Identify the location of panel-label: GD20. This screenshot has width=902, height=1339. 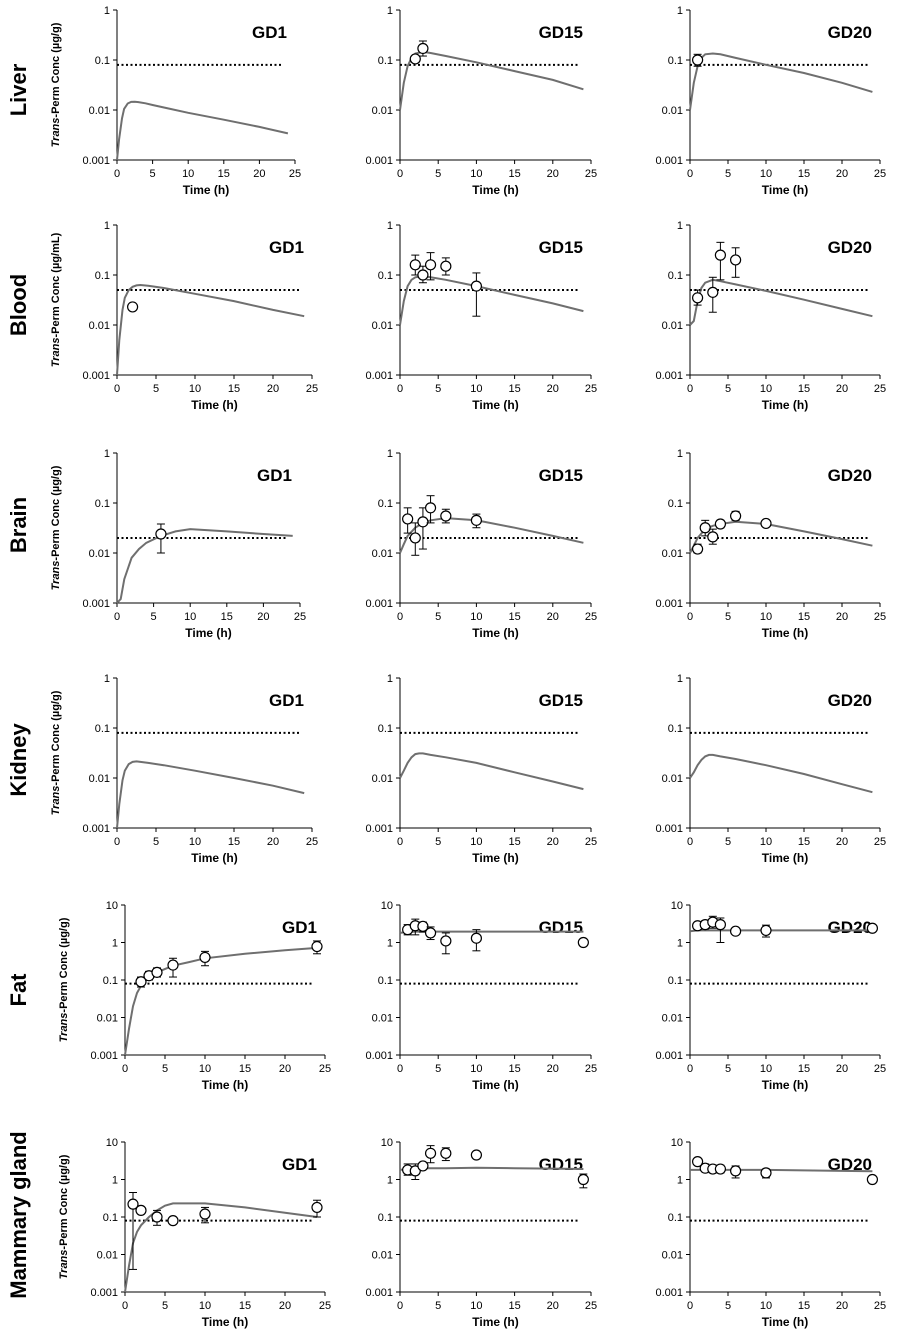
(850, 700).